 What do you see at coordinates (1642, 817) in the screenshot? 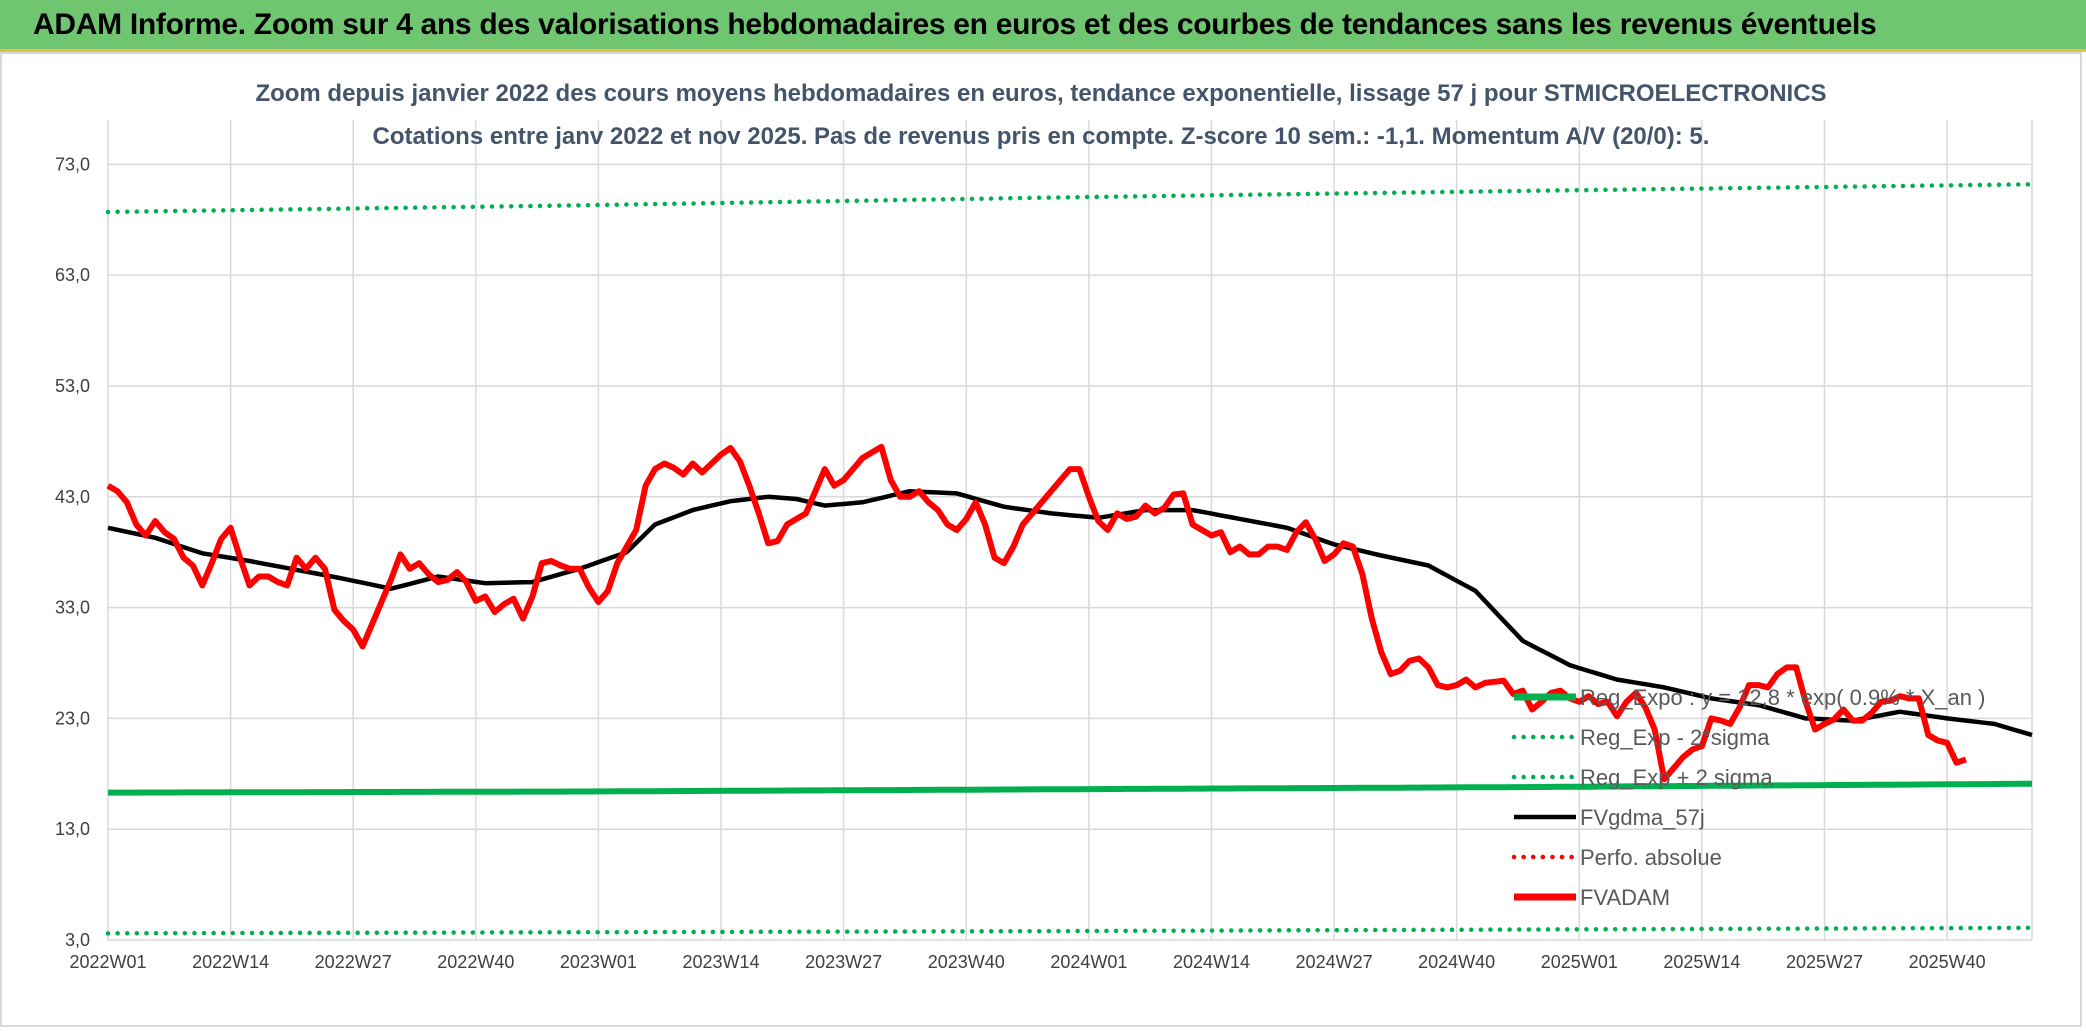
I see `legend-label: FVgdma_57j` at bounding box center [1642, 817].